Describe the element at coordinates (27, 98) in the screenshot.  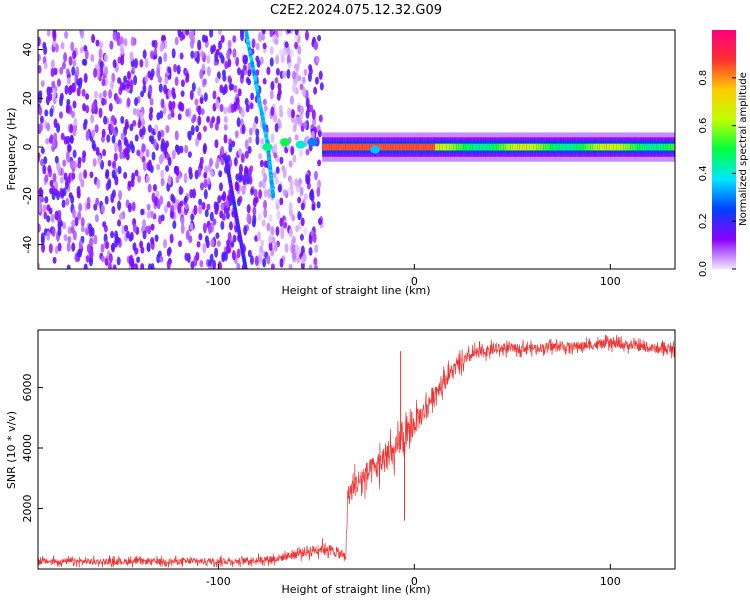
I see `y-tick-label: 20` at that location.